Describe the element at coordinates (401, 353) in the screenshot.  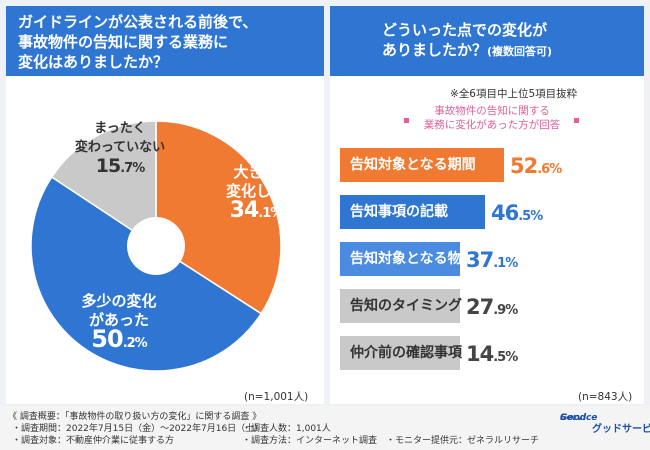
I see `bar-5: 仲介前の確認事項` at that location.